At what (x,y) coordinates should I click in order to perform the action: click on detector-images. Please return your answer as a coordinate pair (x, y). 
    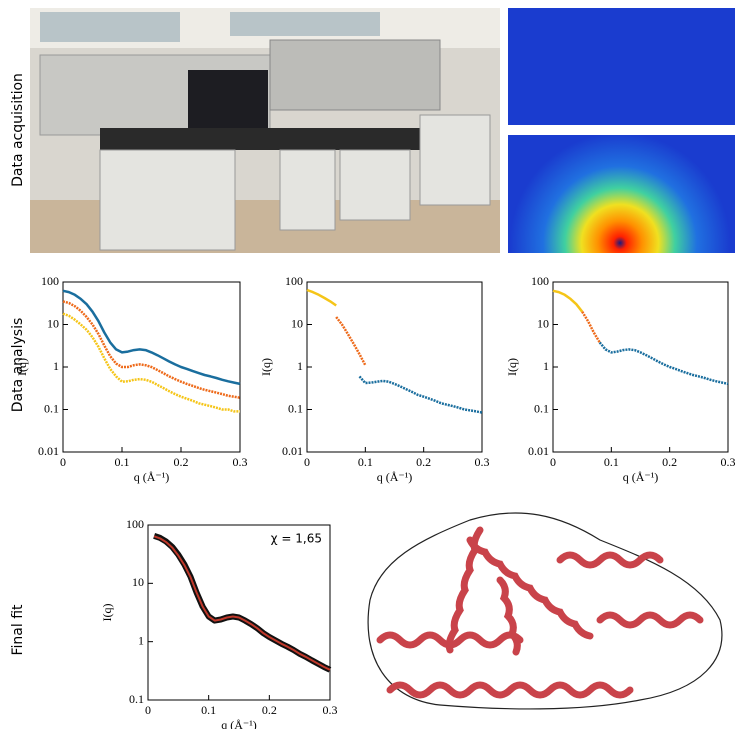
    Looking at the image, I should click on (621, 130).